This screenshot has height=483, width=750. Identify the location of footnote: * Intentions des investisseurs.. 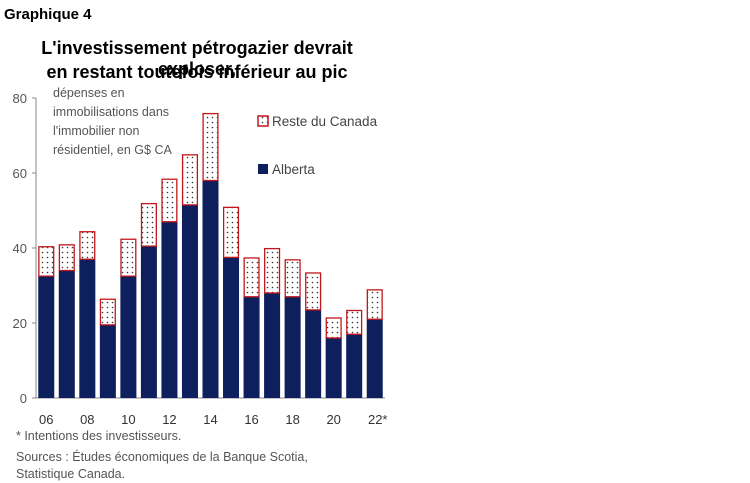
(99, 436).